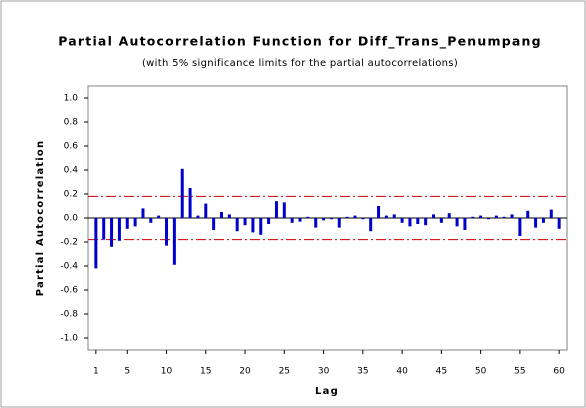  I want to click on x-tick-label: 40, so click(402, 372).